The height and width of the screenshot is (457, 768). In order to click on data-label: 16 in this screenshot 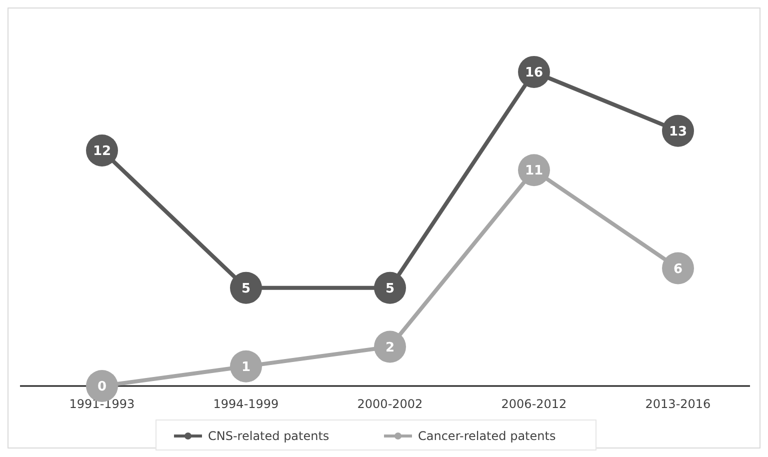, I will do `click(534, 73)`.